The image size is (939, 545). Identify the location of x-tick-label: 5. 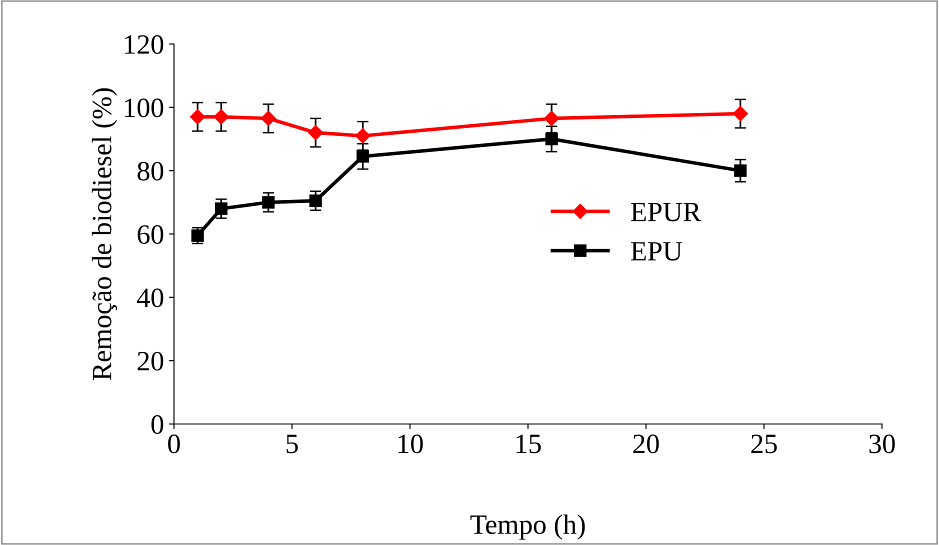
(292, 444).